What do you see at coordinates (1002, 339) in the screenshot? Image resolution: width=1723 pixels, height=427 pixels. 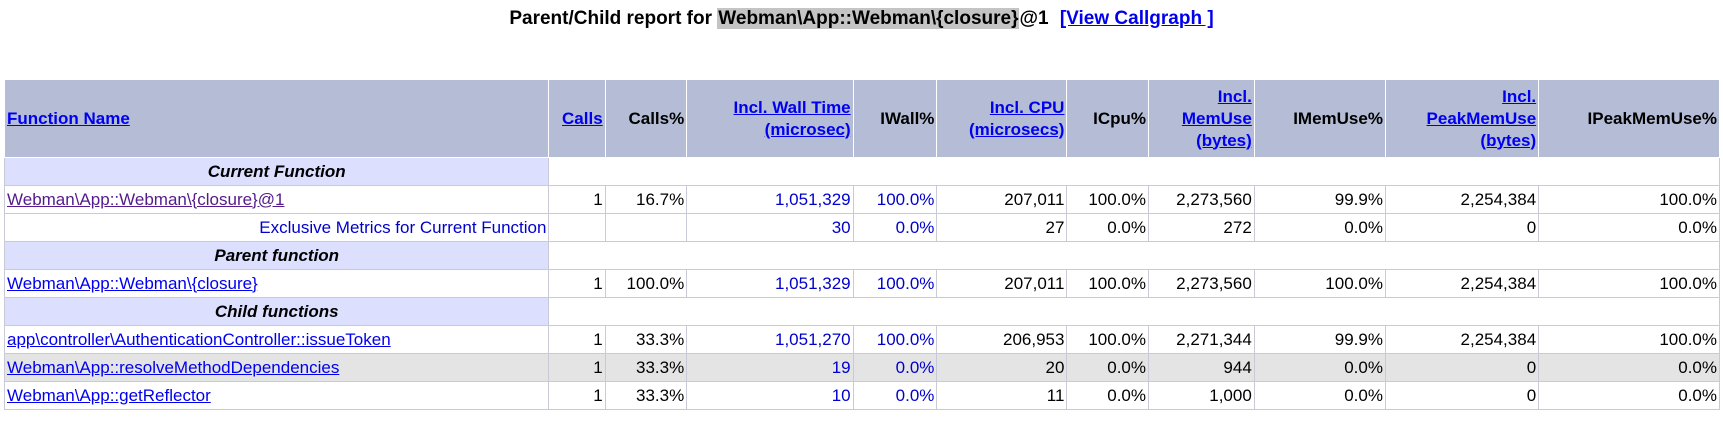 I see `cell-incl-cpu: 206,953` at bounding box center [1002, 339].